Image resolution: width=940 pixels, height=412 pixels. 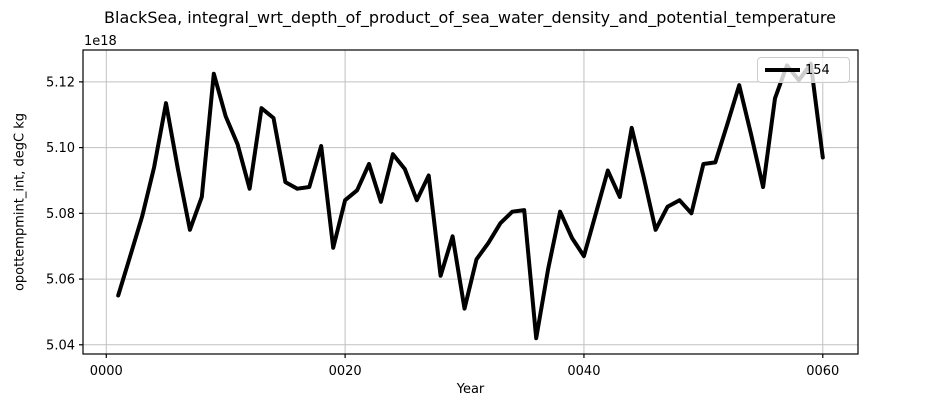 I want to click on y-tick-label: 5.10, so click(x=60, y=148).